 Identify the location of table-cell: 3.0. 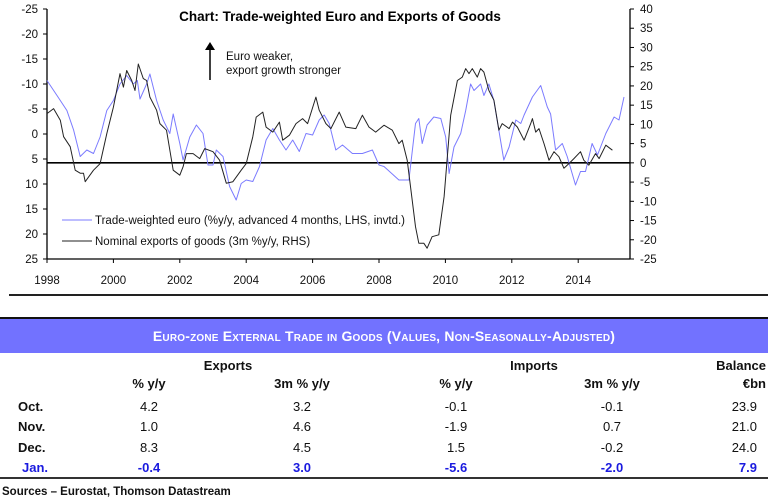
(302, 467).